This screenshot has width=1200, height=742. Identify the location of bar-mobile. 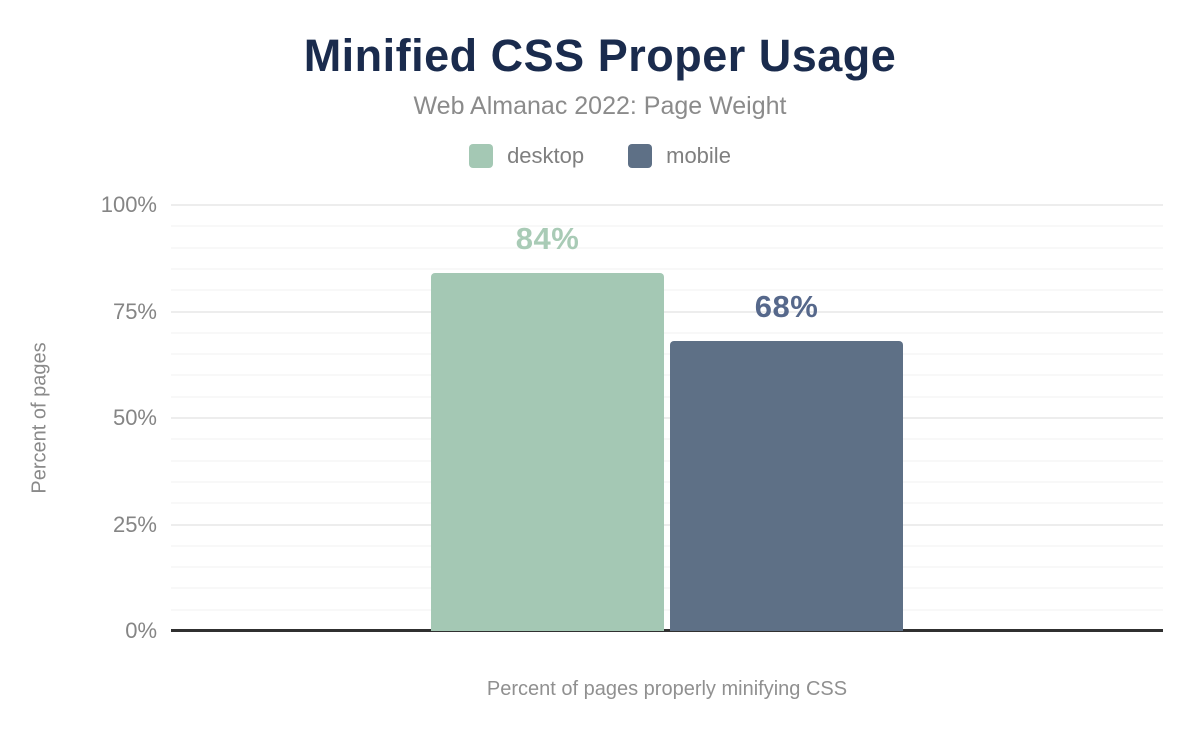
(786, 486).